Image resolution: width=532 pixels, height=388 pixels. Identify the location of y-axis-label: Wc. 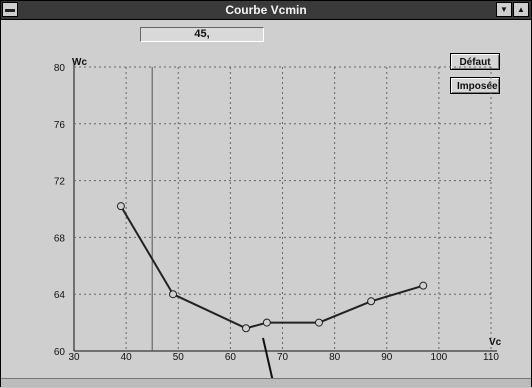
(79, 62).